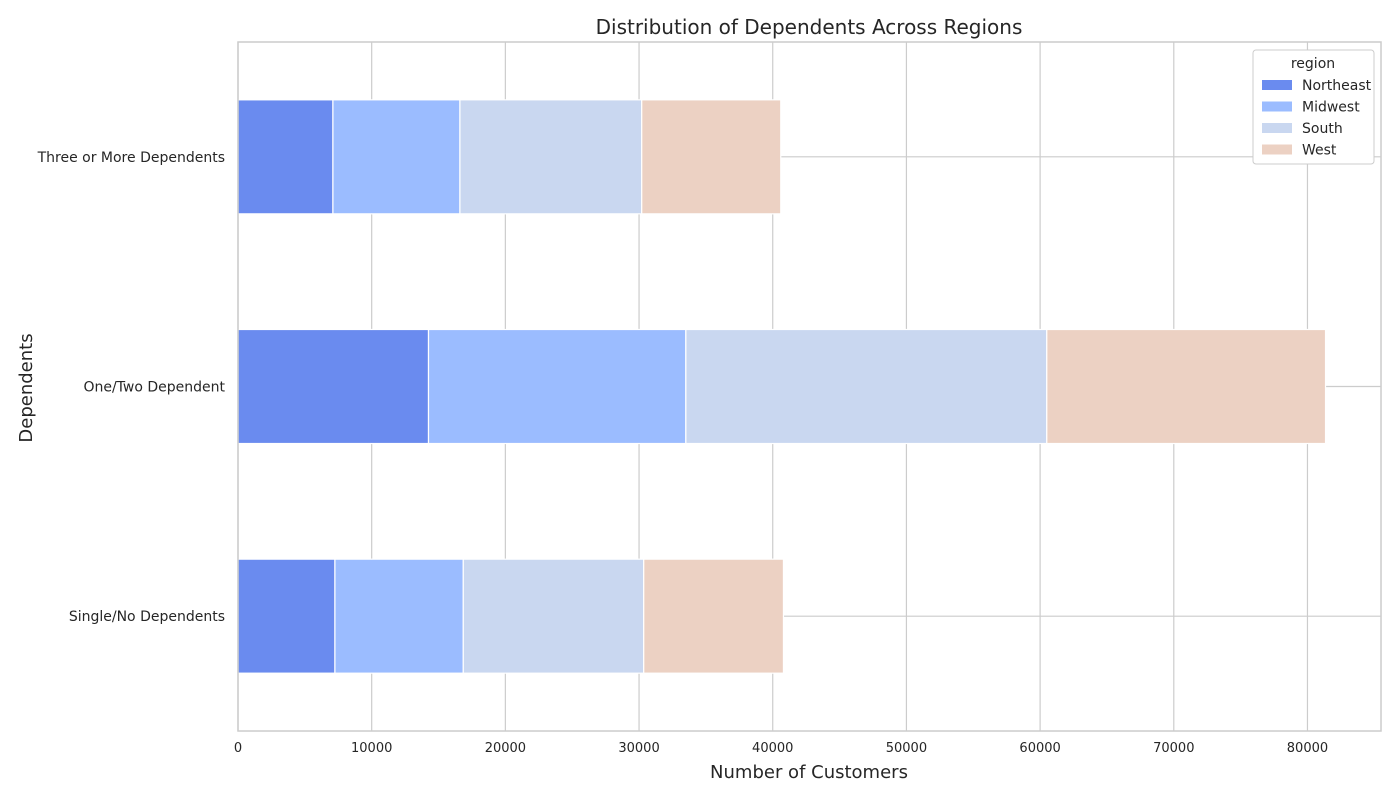  Describe the element at coordinates (772, 748) in the screenshot. I see `x-tick-label: 40000` at that location.